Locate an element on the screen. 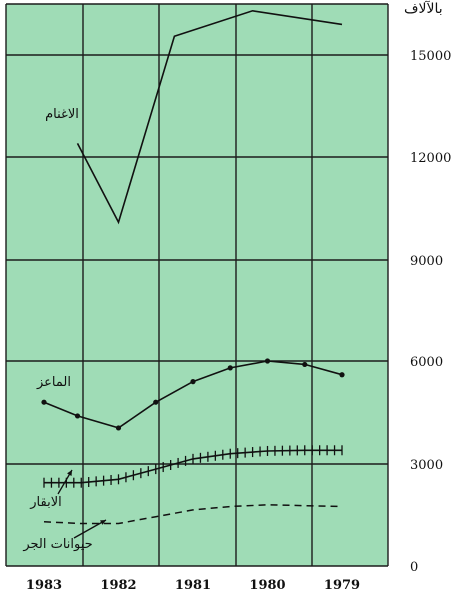 This screenshot has width=460, height=597. y-tick-label: 0 is located at coordinates (414, 567).